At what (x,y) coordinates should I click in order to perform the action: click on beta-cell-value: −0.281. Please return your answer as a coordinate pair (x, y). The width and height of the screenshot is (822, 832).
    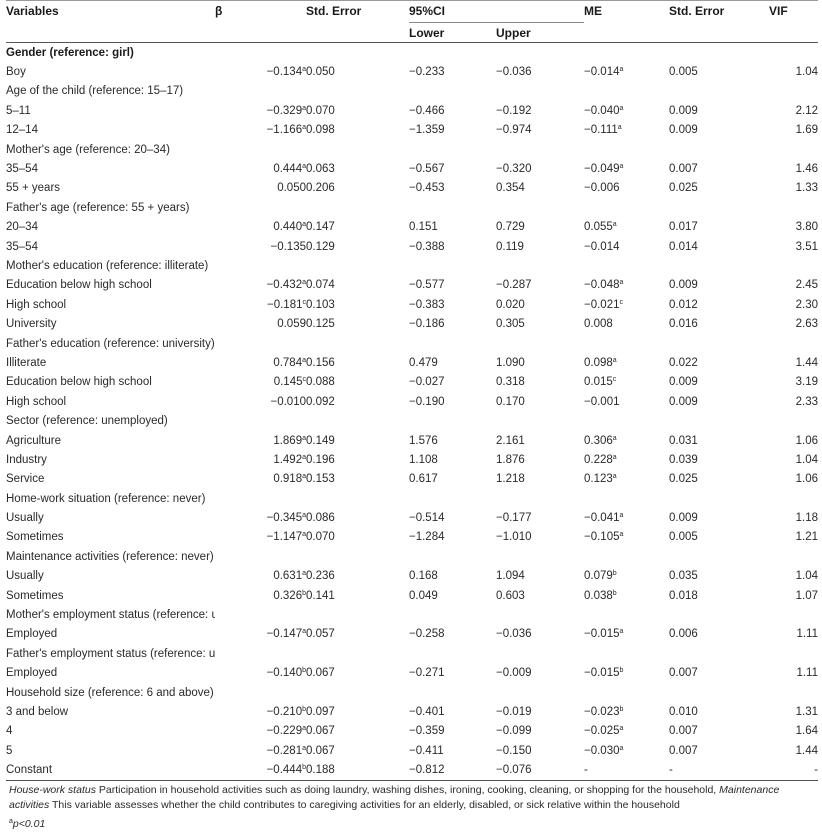
    Looking at the image, I should click on (284, 750).